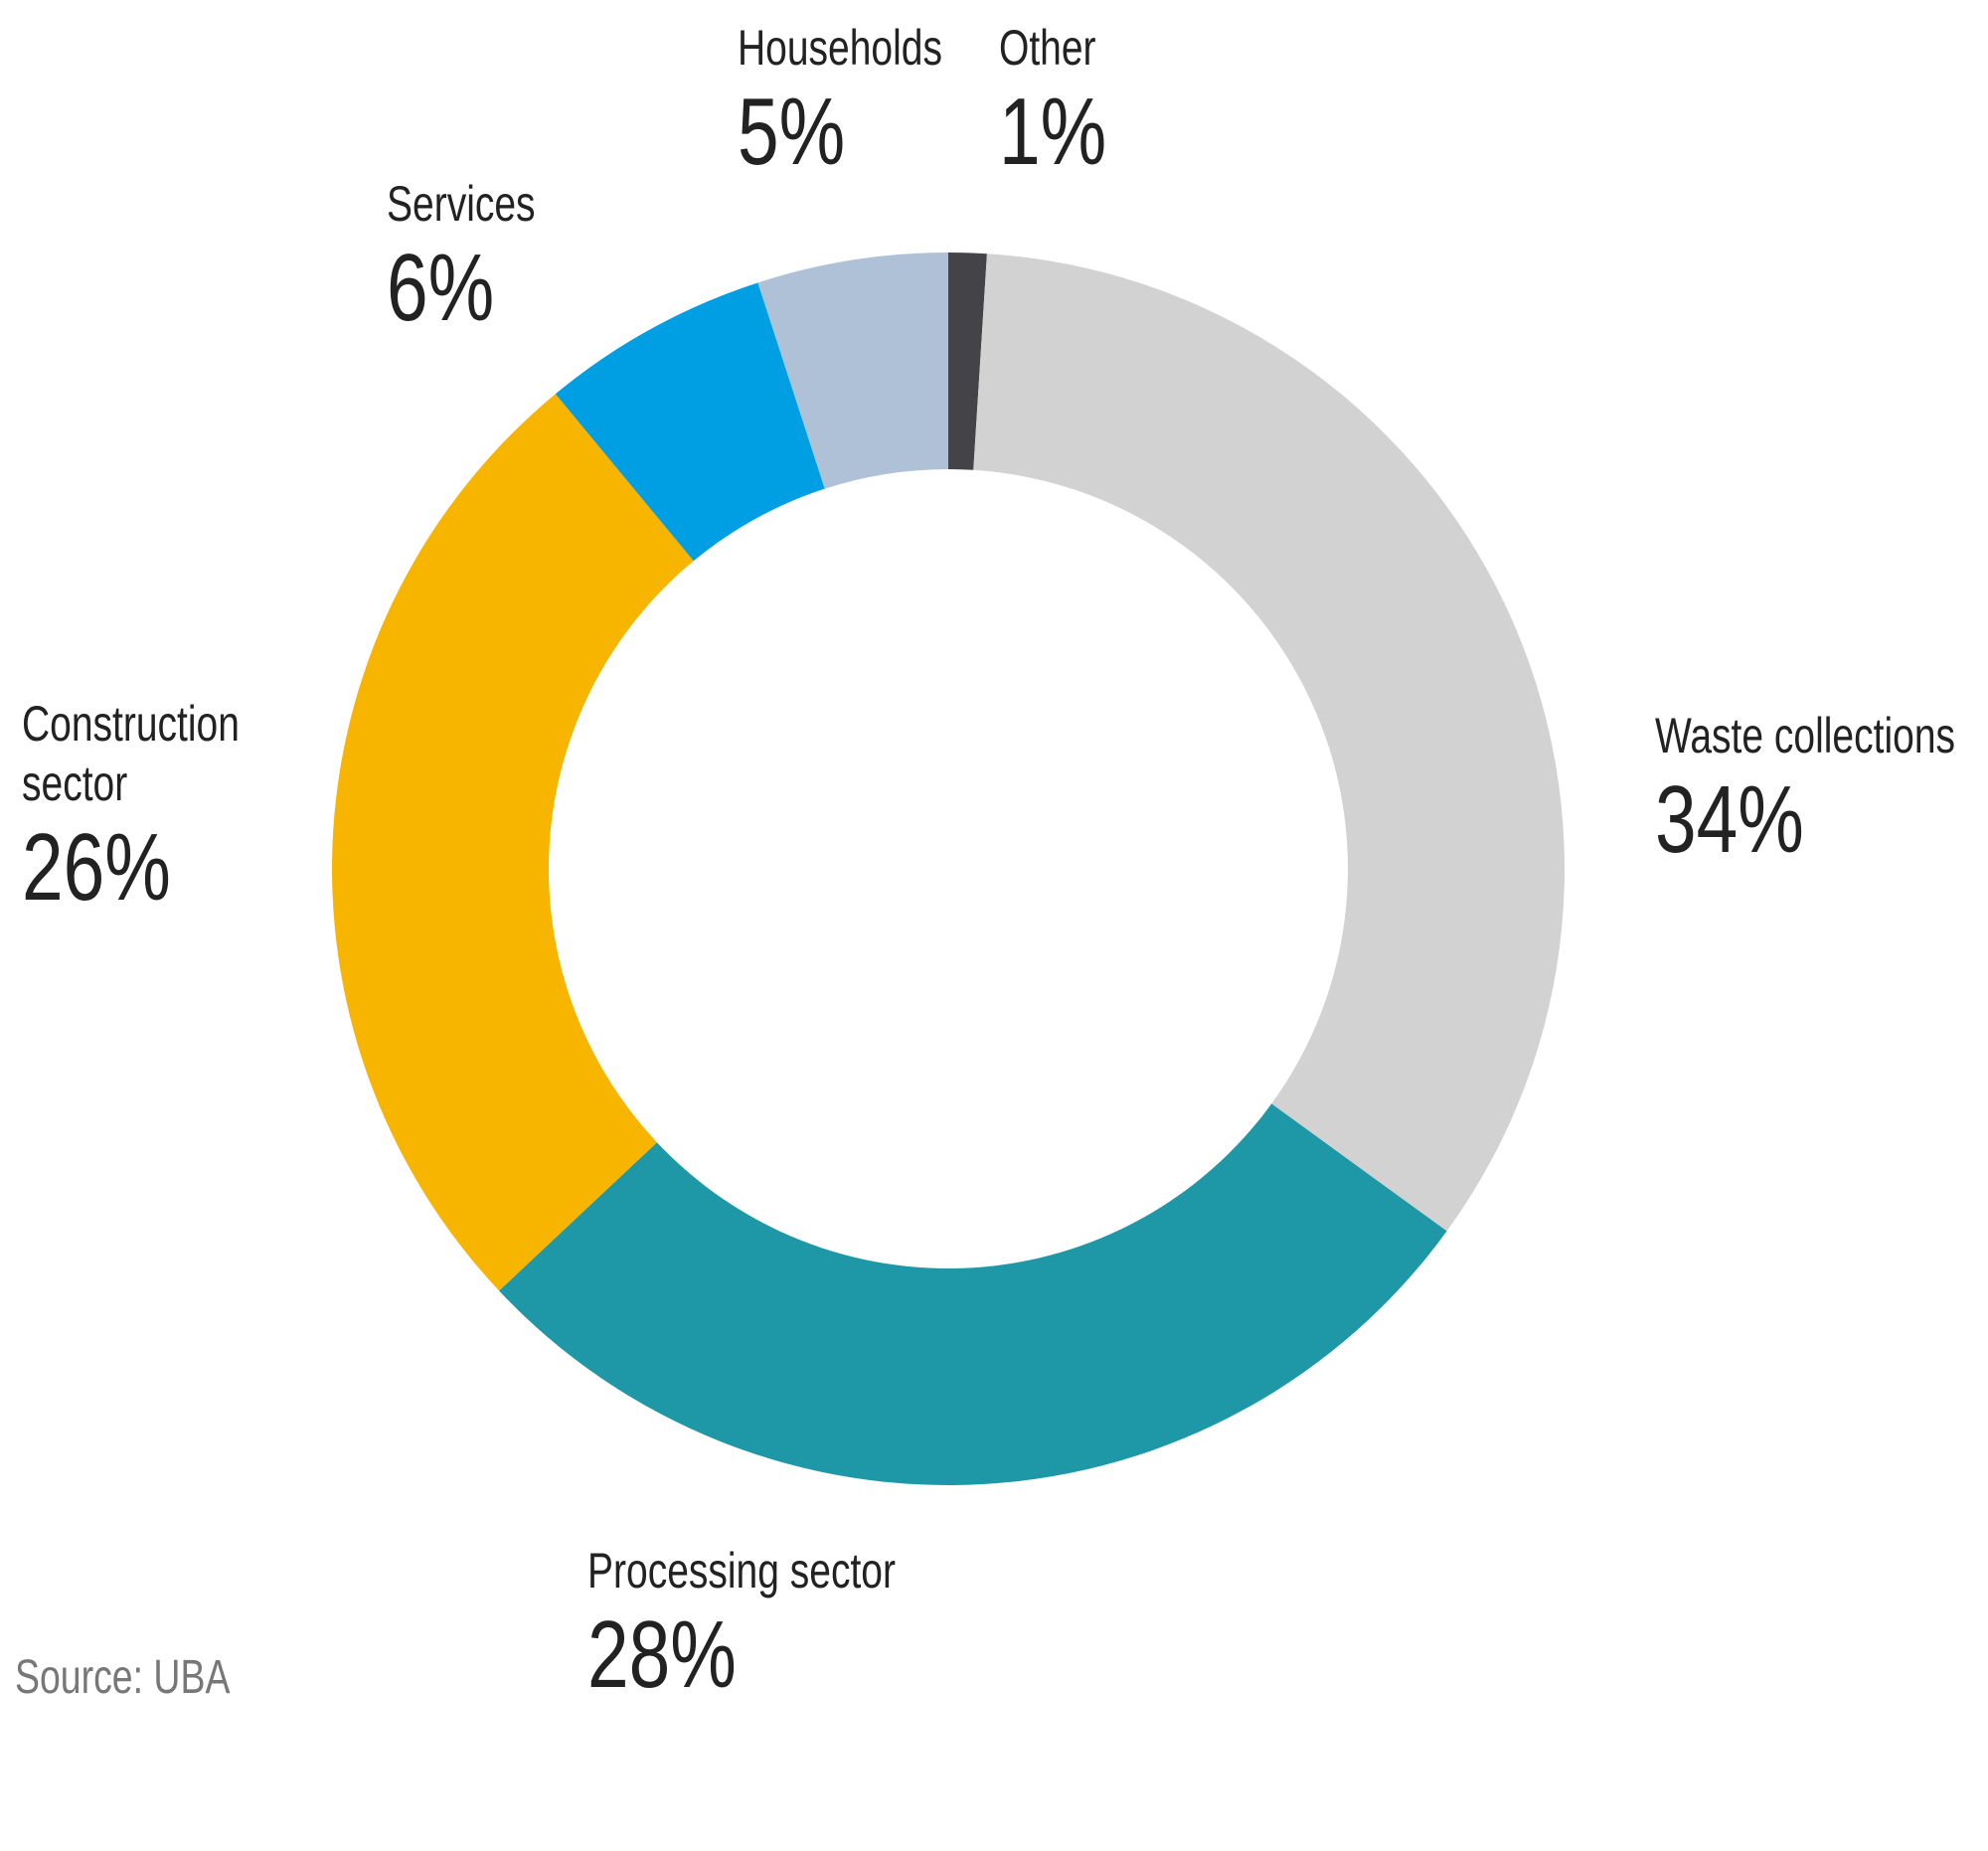 The width and height of the screenshot is (1988, 1851). I want to click on segment-label: Processing sector 28%, so click(741, 1626).